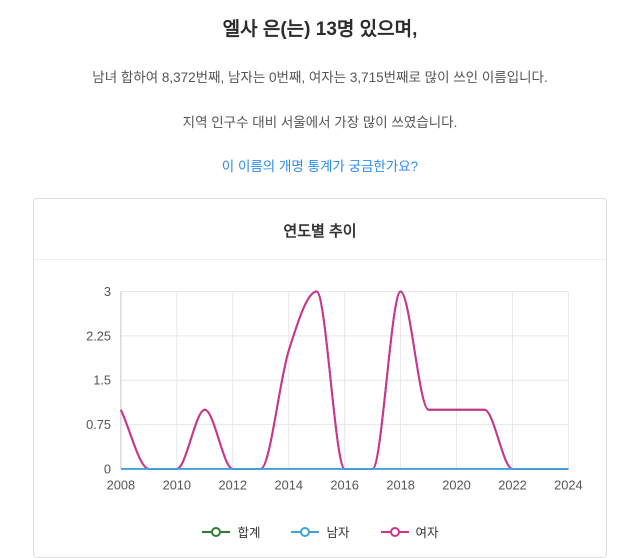 This screenshot has width=640, height=558. I want to click on y-tick-label: 2.25, so click(98, 335).